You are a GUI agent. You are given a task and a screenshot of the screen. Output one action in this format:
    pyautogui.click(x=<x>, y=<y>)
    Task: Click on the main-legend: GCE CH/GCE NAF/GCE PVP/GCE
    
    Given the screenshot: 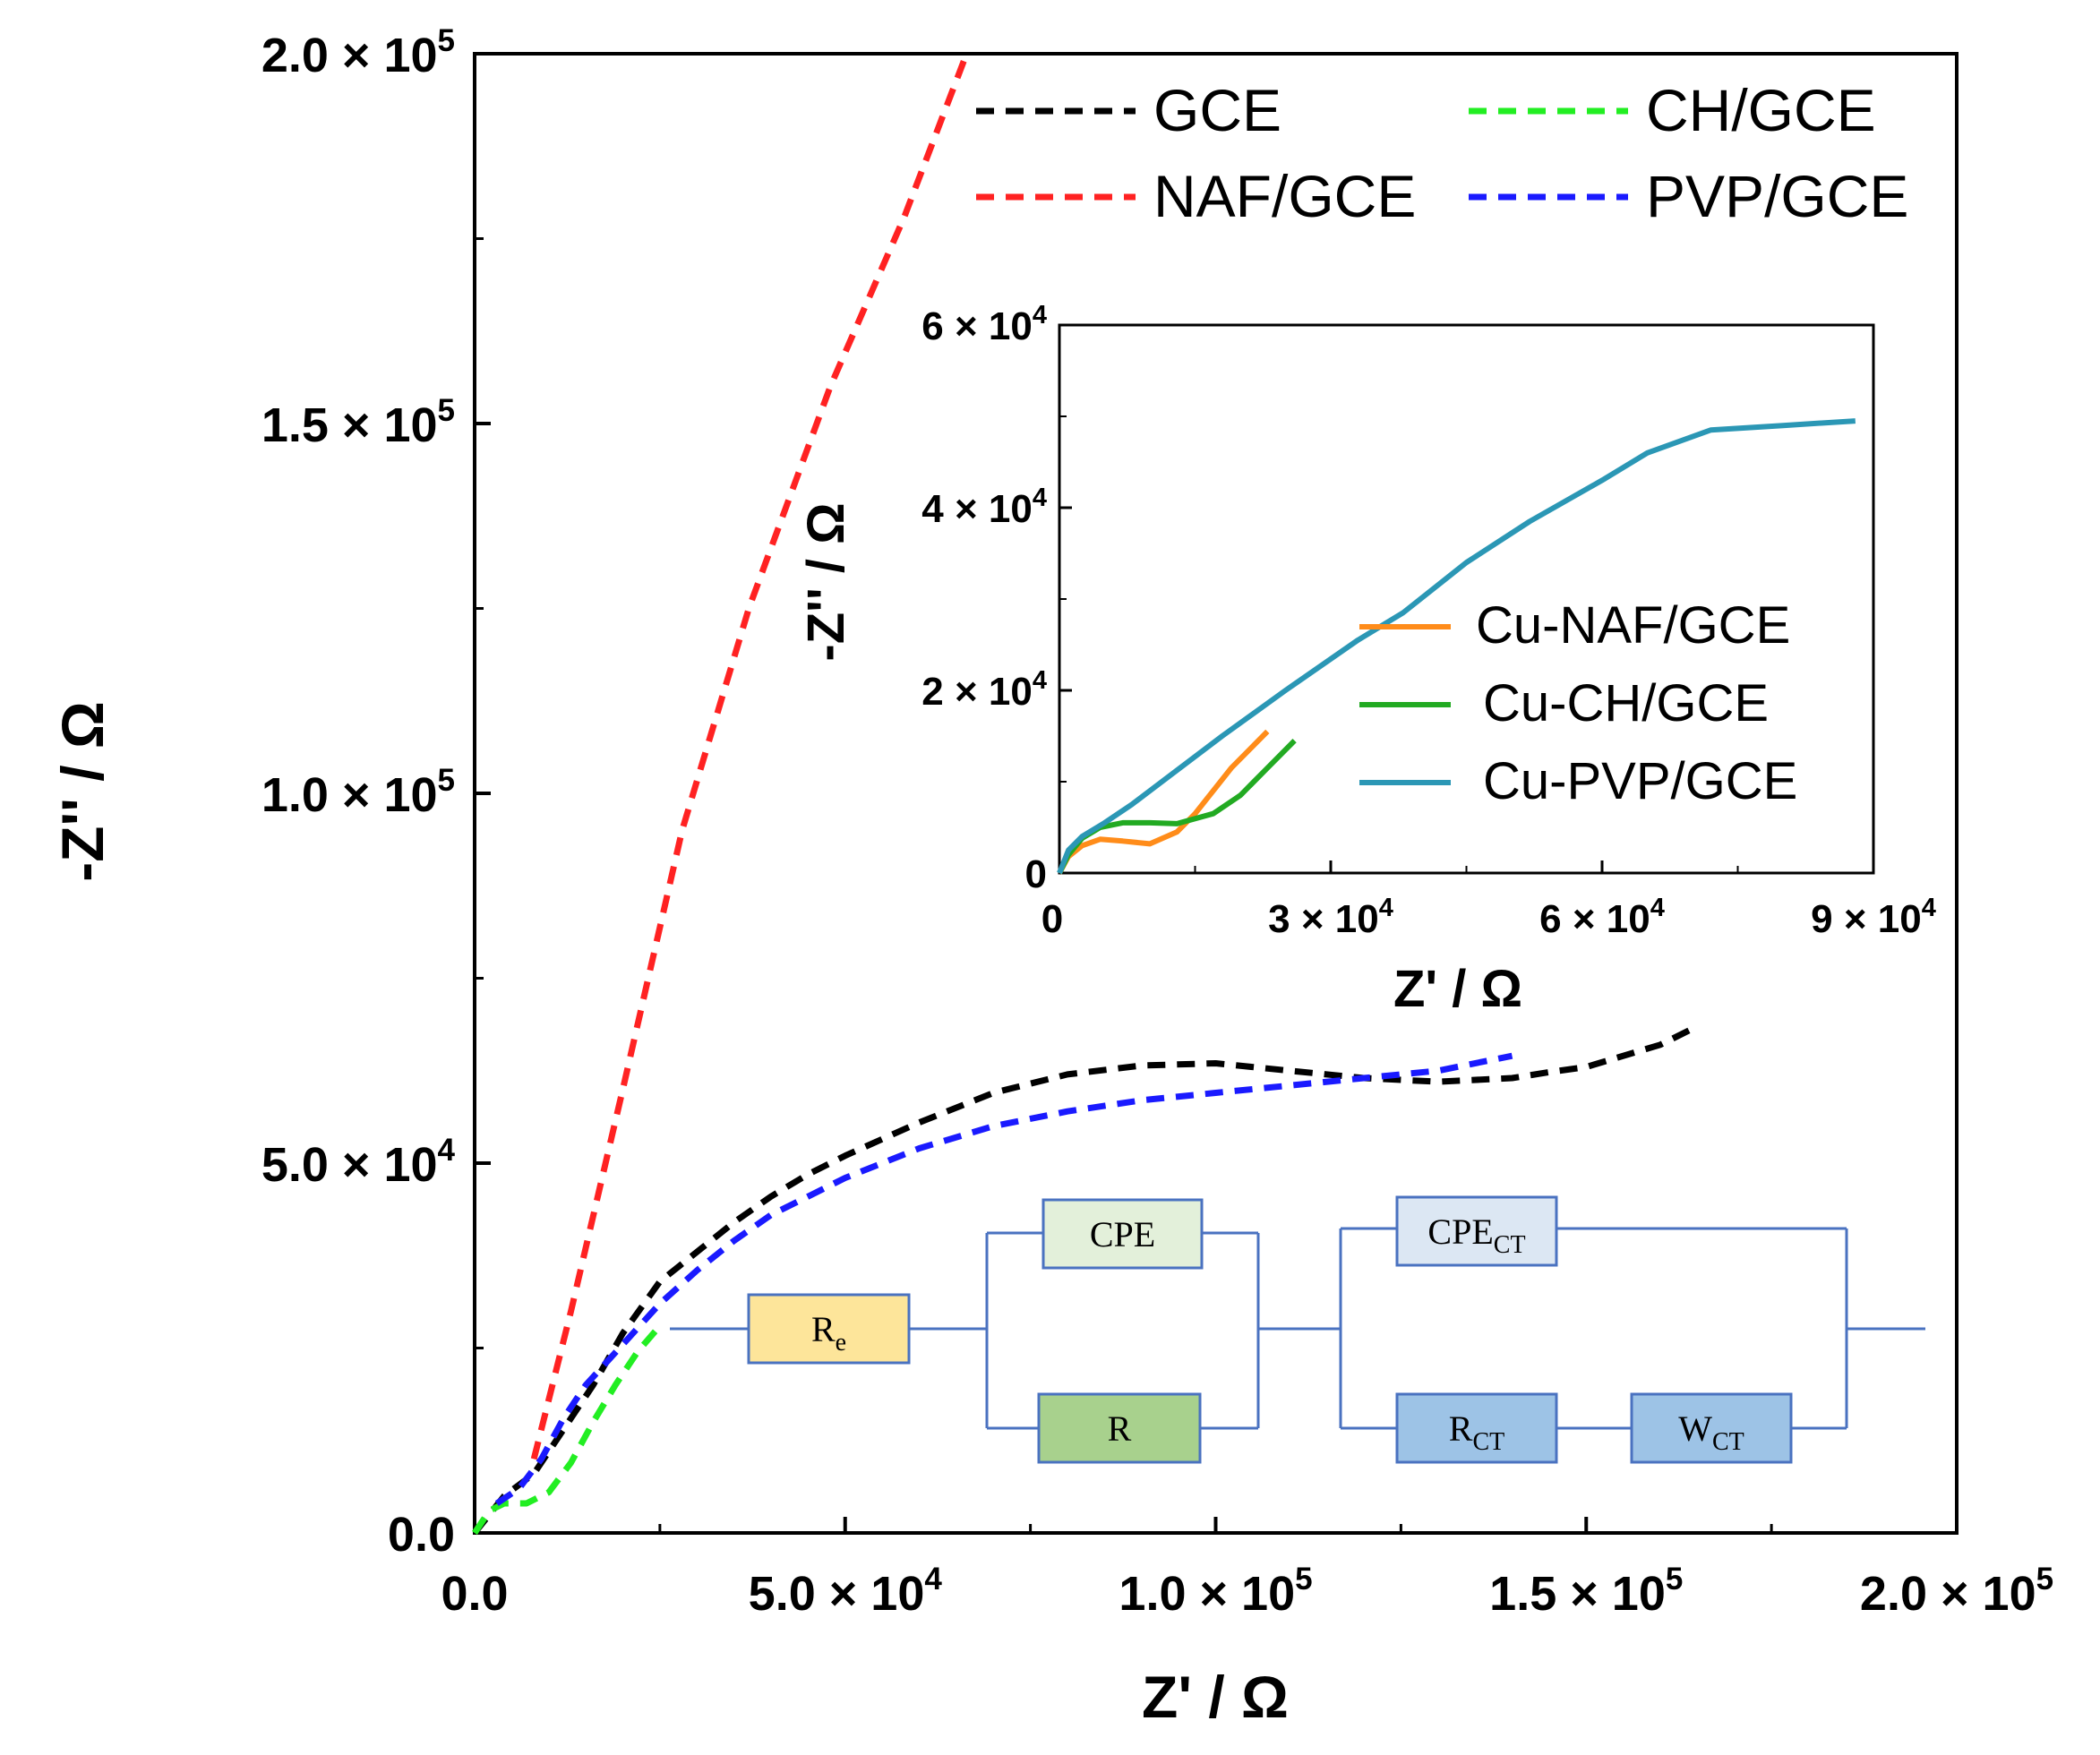 What is the action you would take?
    pyautogui.click(x=1442, y=153)
    